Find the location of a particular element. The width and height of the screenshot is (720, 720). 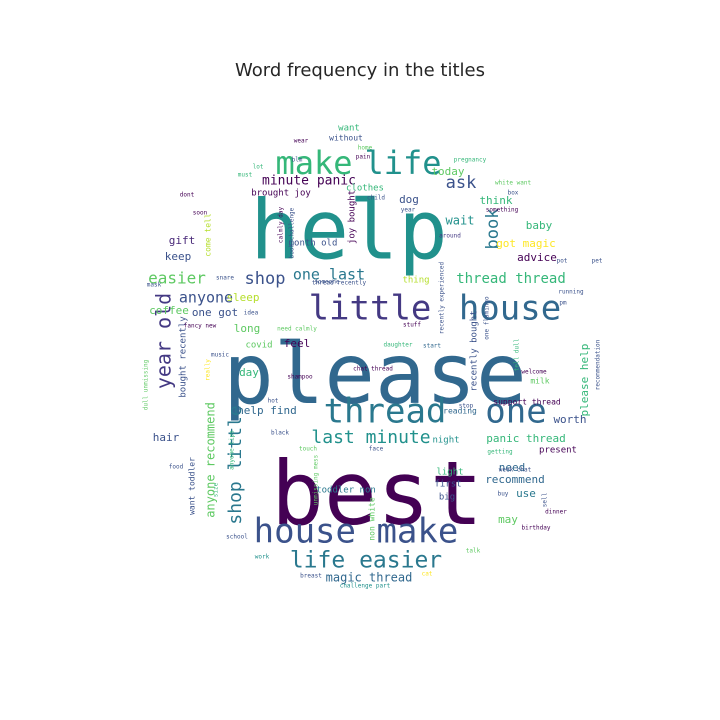

word-use: use is located at coordinates (526, 493).